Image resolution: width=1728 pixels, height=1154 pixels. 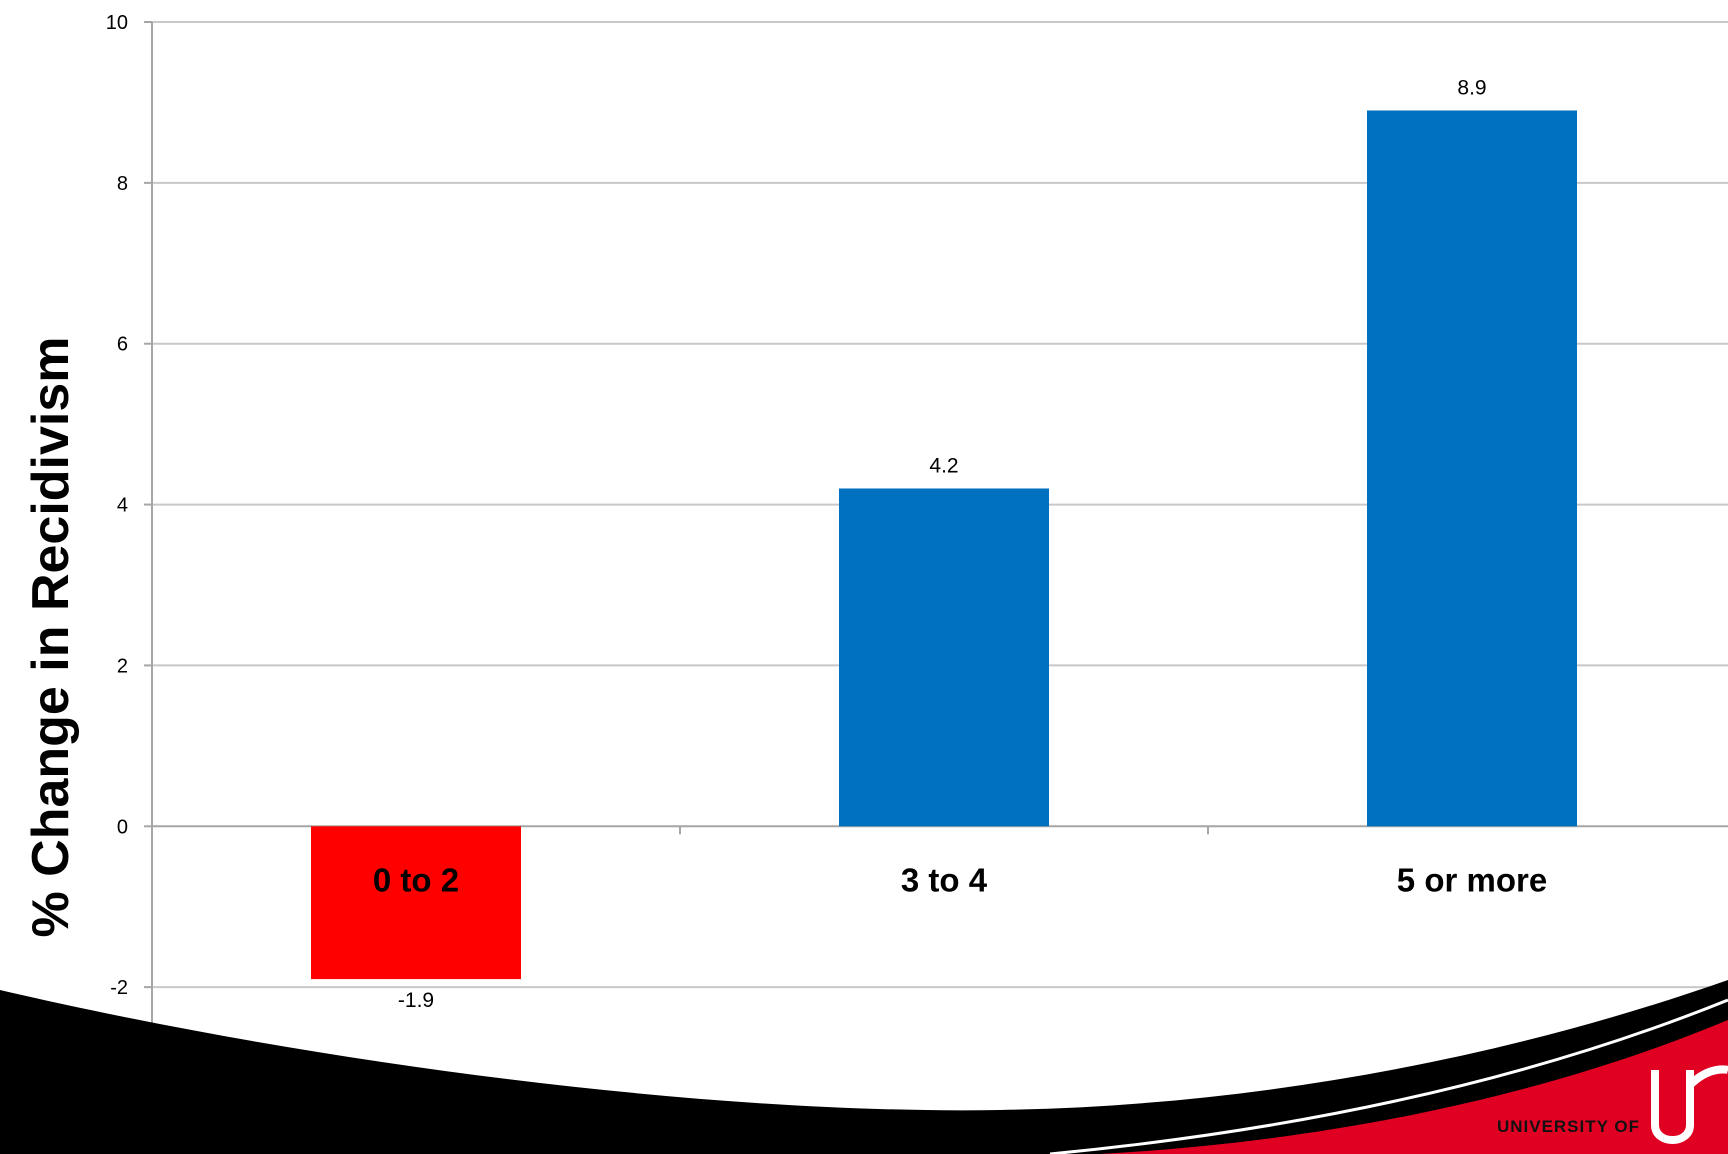 I want to click on footer-white-line, so click(x=1388, y=1076).